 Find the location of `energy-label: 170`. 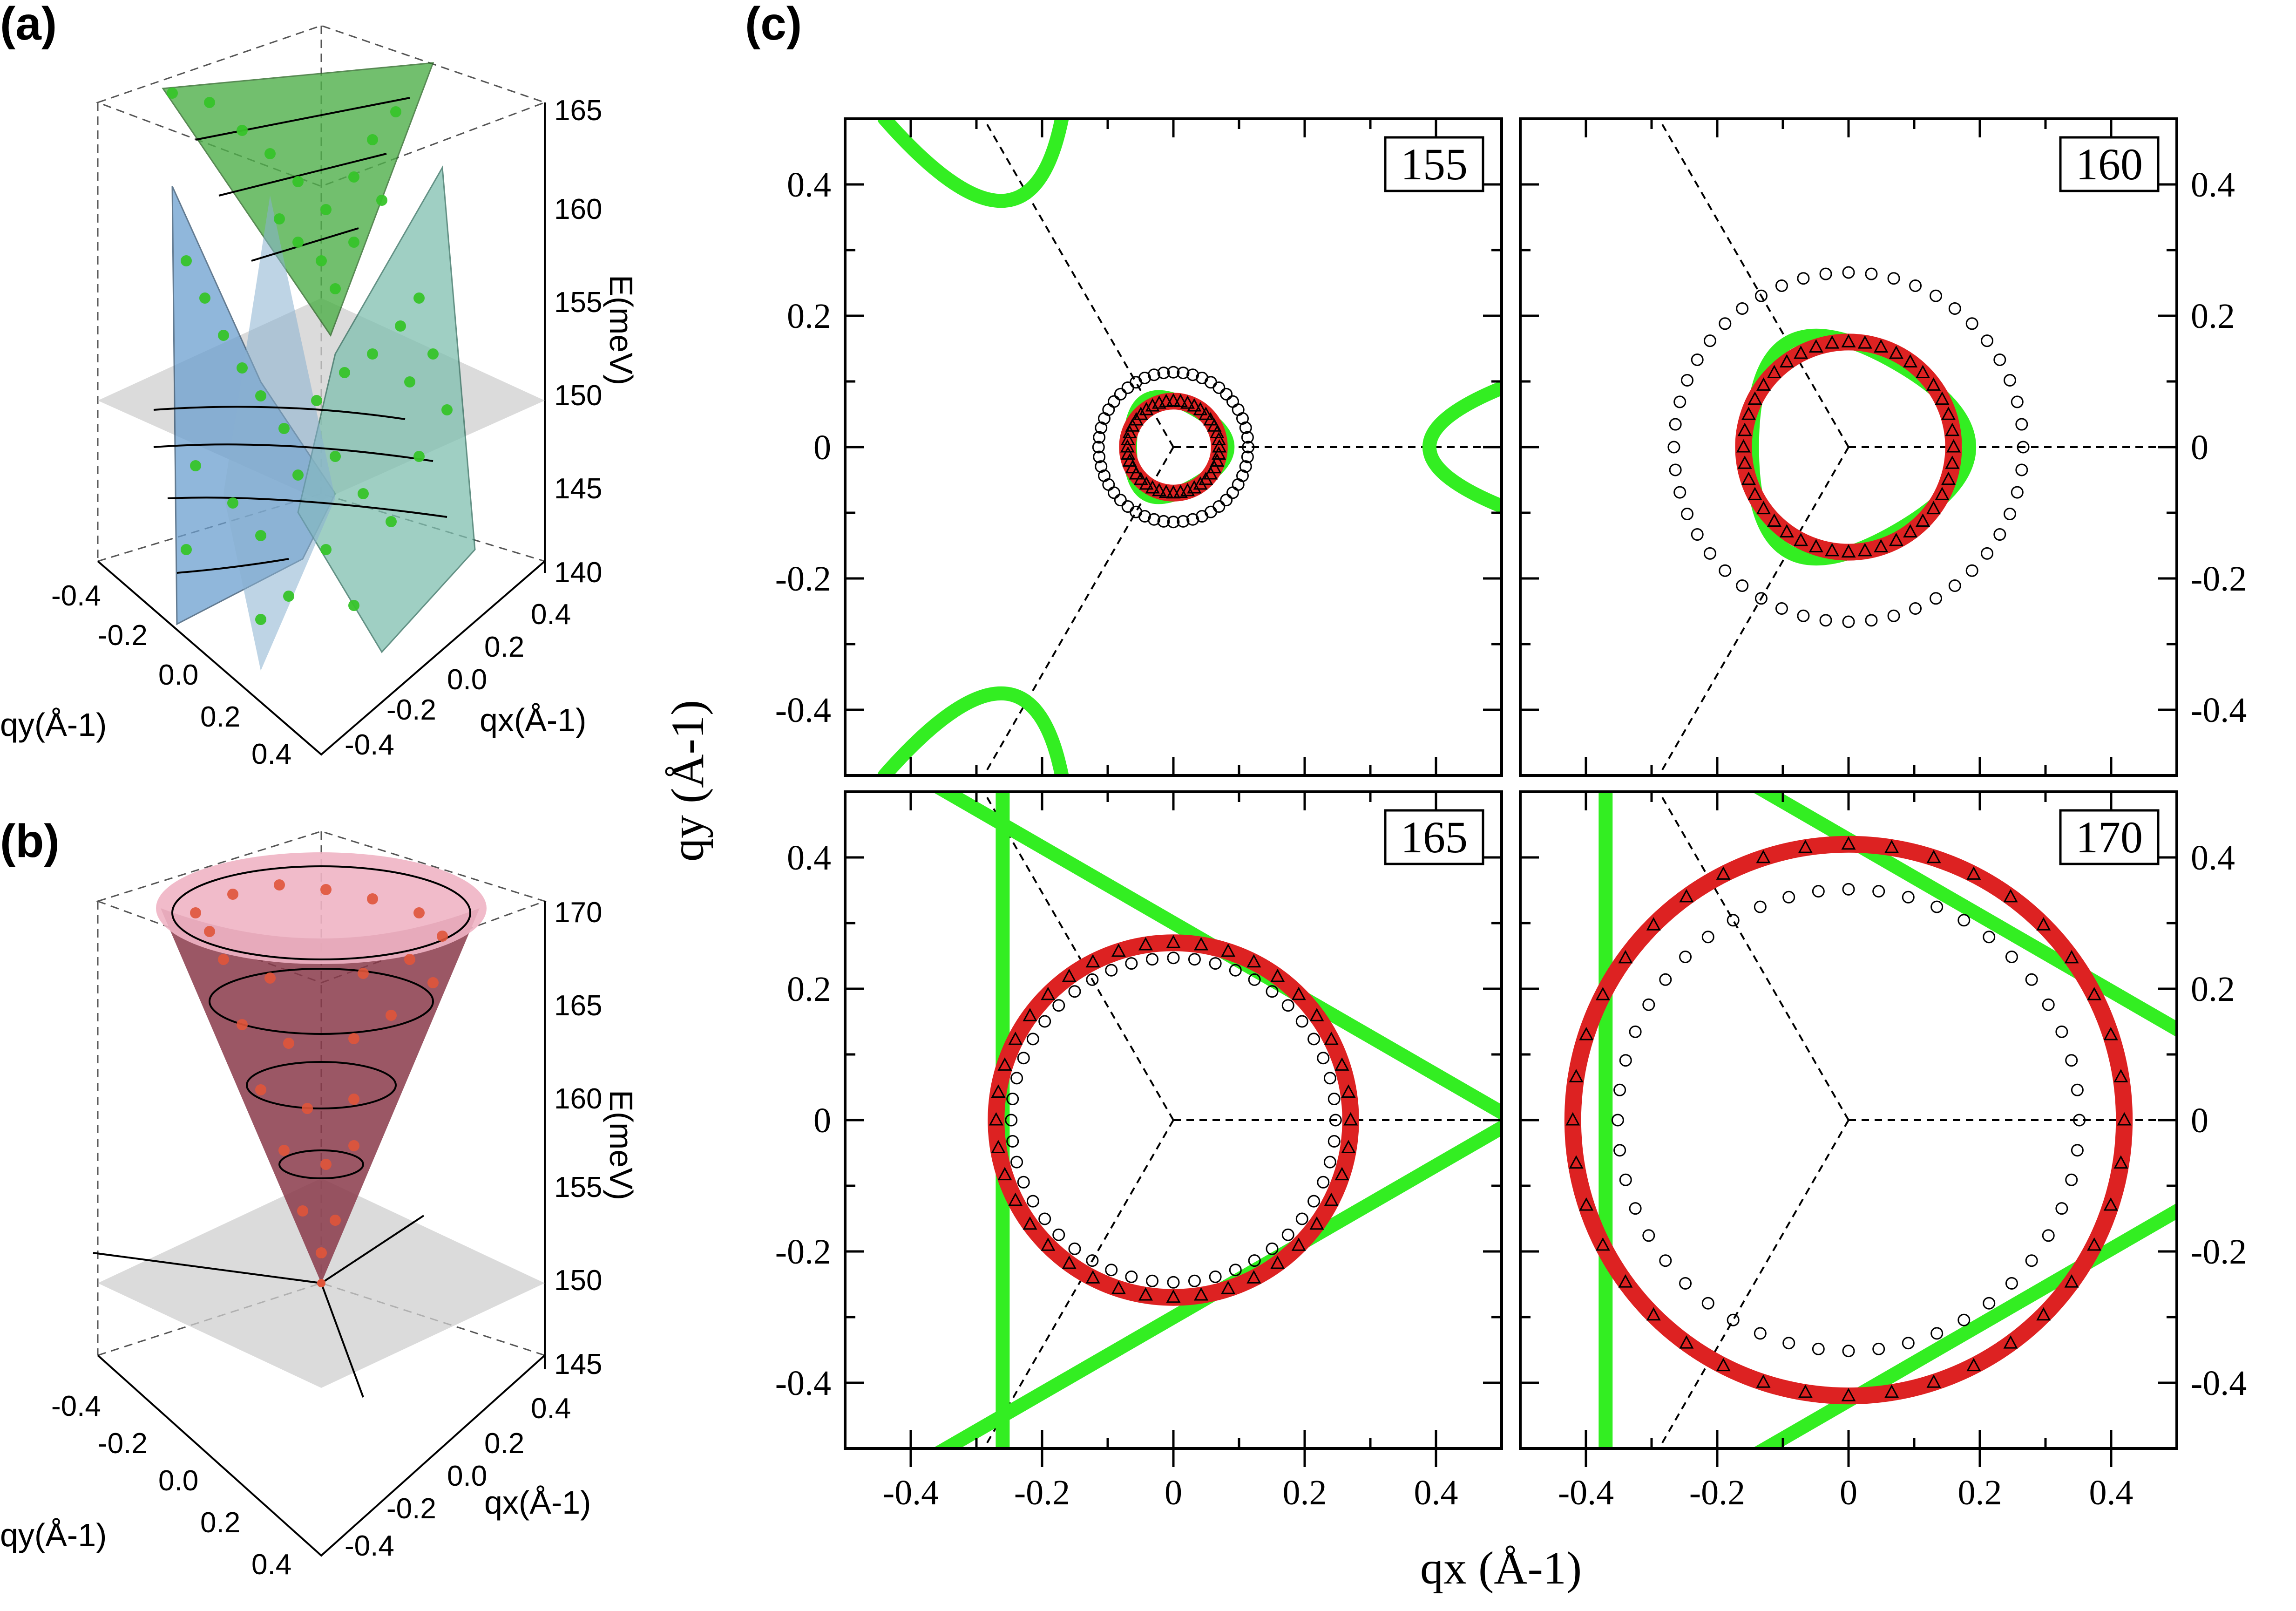

energy-label: 170 is located at coordinates (2109, 837).